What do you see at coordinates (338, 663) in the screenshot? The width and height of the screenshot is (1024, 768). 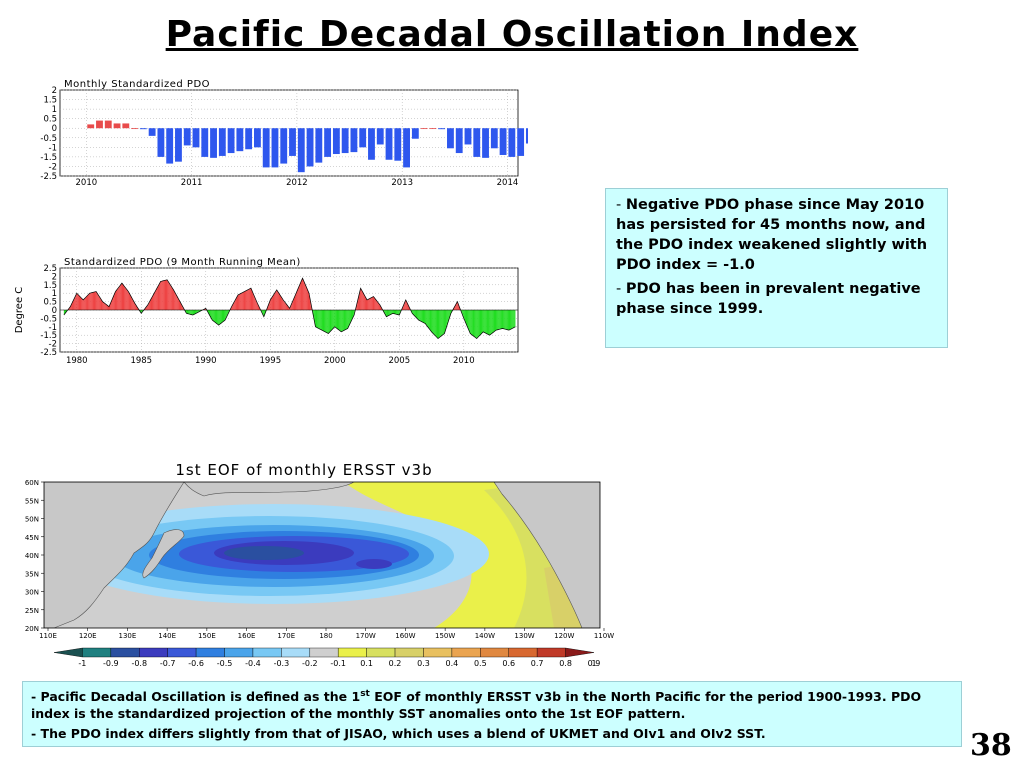 I see `chart3-colorbar-label: -0.1` at bounding box center [338, 663].